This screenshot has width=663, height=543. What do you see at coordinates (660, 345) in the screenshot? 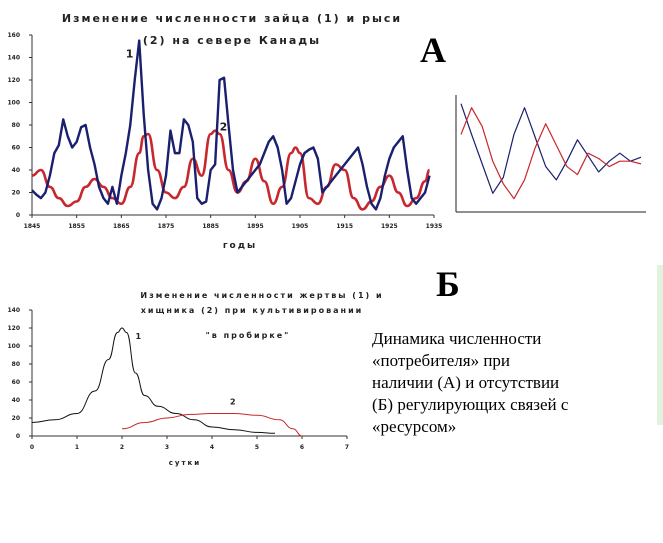
I see `edge-stripe` at bounding box center [660, 345].